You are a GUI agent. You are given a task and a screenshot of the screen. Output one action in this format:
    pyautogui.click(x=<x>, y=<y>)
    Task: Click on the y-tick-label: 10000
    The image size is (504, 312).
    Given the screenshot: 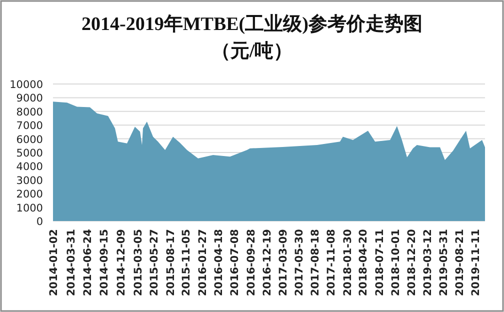 What is the action you would take?
    pyautogui.click(x=26, y=85)
    